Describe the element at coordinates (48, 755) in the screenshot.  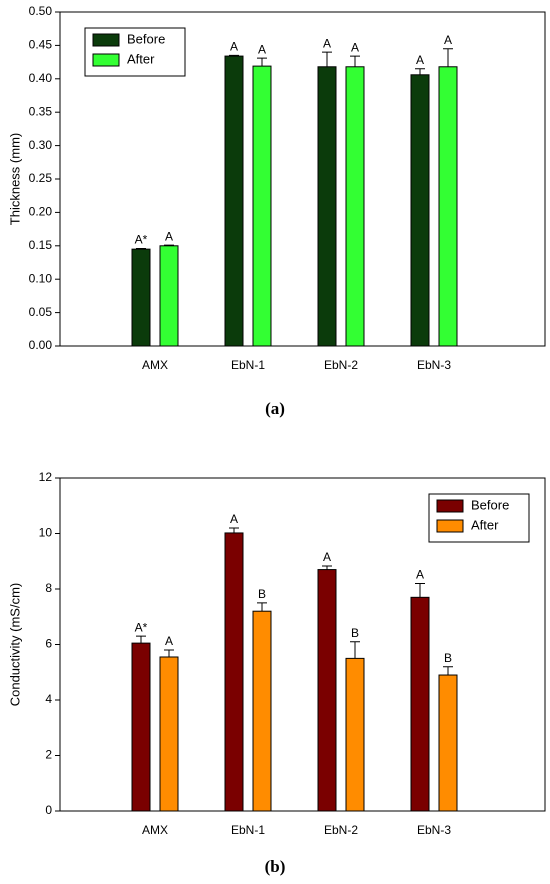
I see `y-tick-label: 2` at that location.